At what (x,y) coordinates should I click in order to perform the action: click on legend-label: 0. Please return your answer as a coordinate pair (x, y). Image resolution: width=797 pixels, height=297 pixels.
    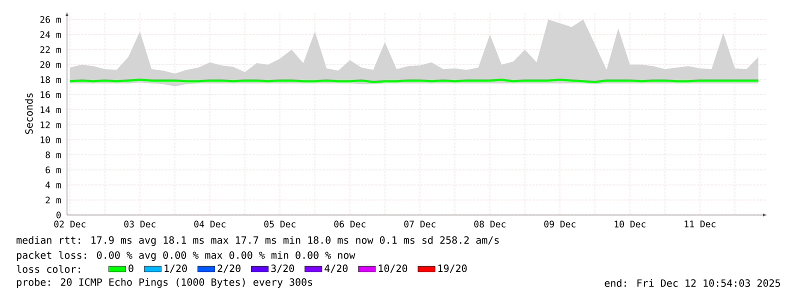
    Looking at the image, I should click on (131, 268).